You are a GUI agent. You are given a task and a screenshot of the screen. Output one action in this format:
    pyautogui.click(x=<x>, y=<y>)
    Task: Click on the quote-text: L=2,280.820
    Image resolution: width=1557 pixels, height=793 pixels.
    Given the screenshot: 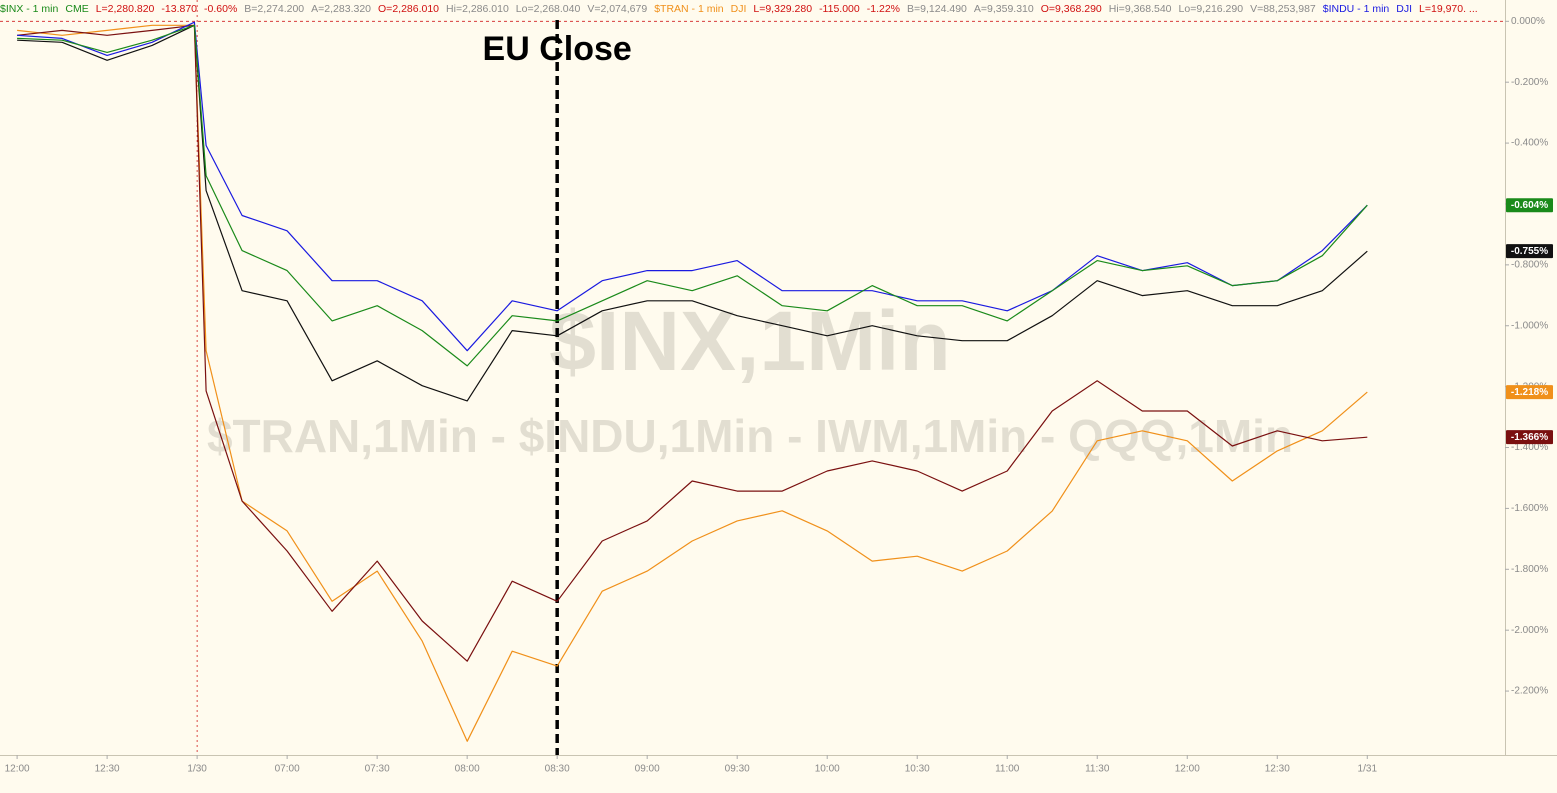 What is the action you would take?
    pyautogui.click(x=125, y=9)
    